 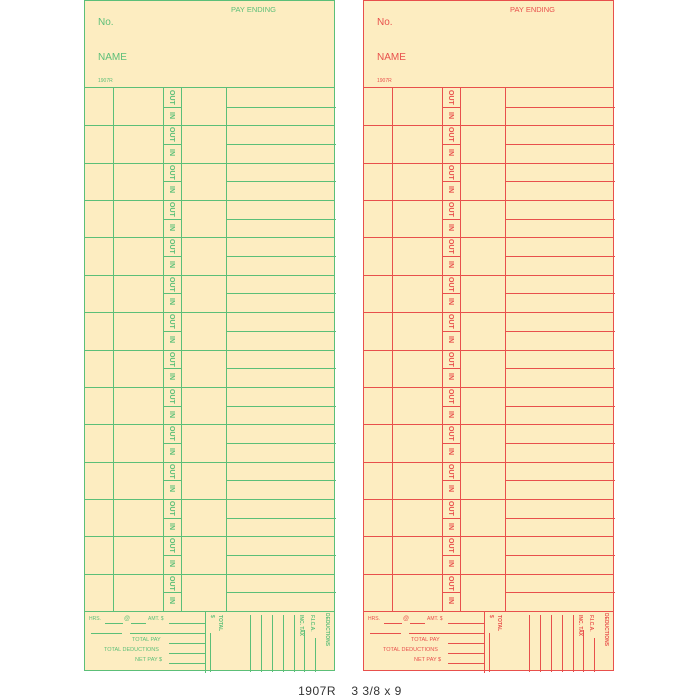 What do you see at coordinates (187, 653) in the screenshot?
I see `total-deductions-line` at bounding box center [187, 653].